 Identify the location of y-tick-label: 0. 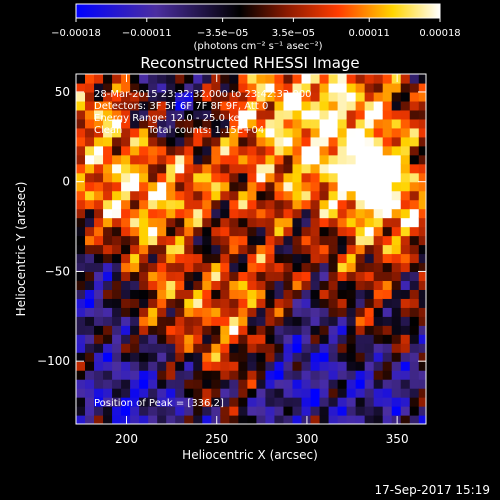
(66, 182).